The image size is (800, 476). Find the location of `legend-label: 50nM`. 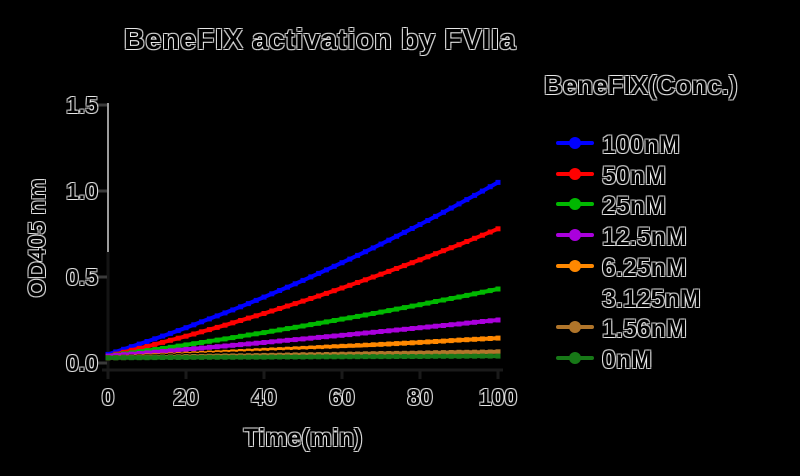

legend-label: 50nM is located at coordinates (634, 175).